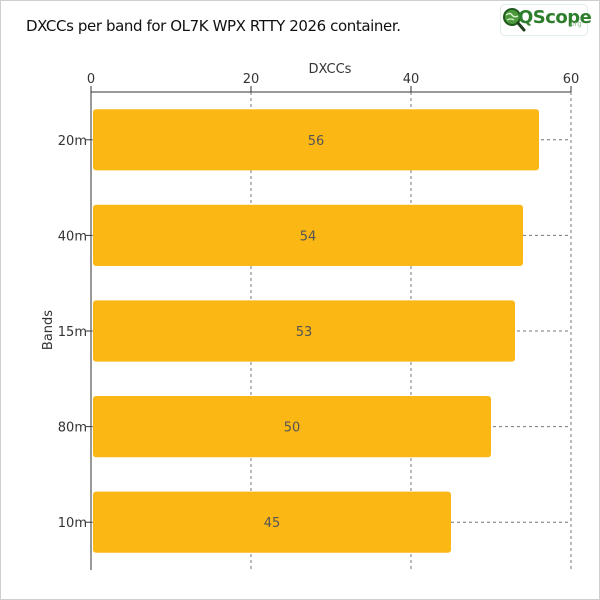 Image resolution: width=600 pixels, height=600 pixels. What do you see at coordinates (72, 523) in the screenshot?
I see `y-tick-label: 10m` at bounding box center [72, 523].